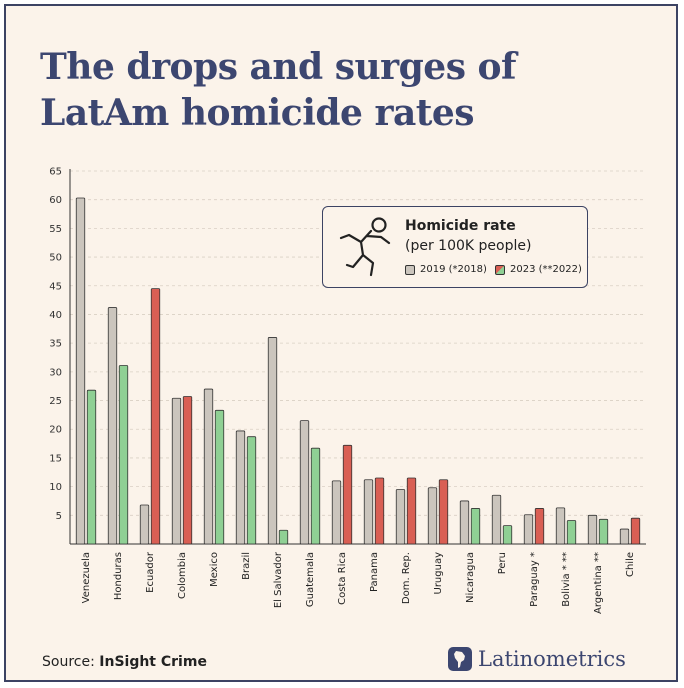  What do you see at coordinates (534, 579) in the screenshot?
I see `x-tick-label: Paraguay *` at bounding box center [534, 579].